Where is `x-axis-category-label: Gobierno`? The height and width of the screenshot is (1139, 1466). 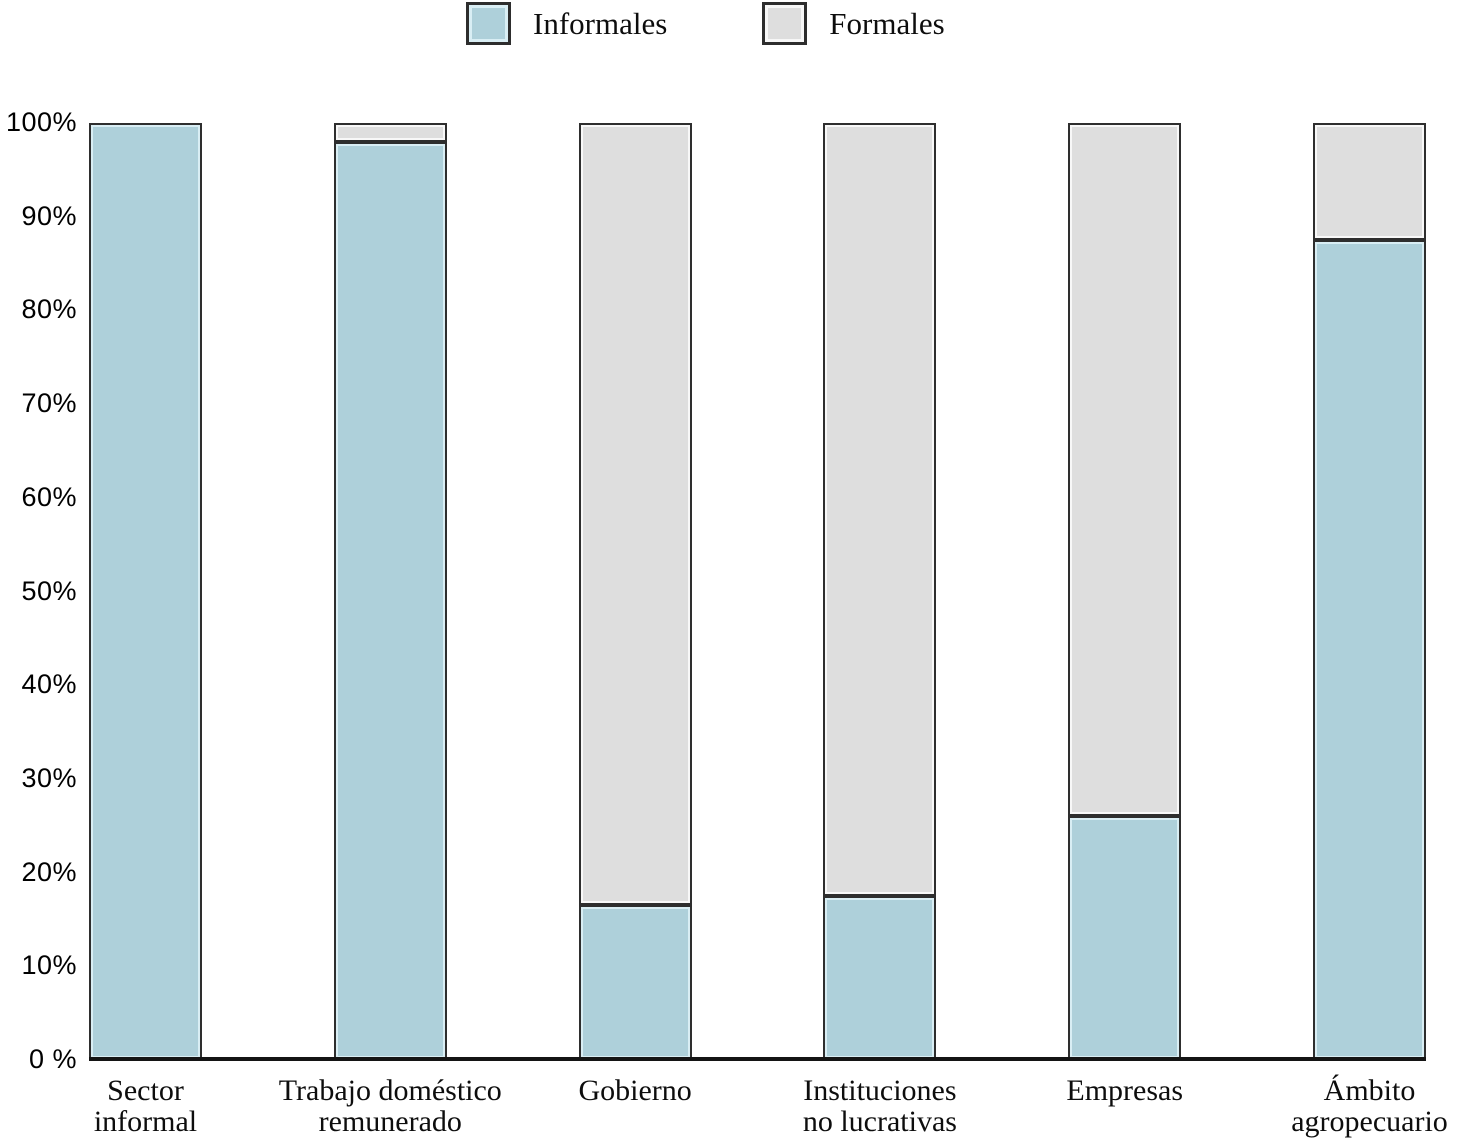
x-axis-category-label: Gobierno is located at coordinates (635, 1090).